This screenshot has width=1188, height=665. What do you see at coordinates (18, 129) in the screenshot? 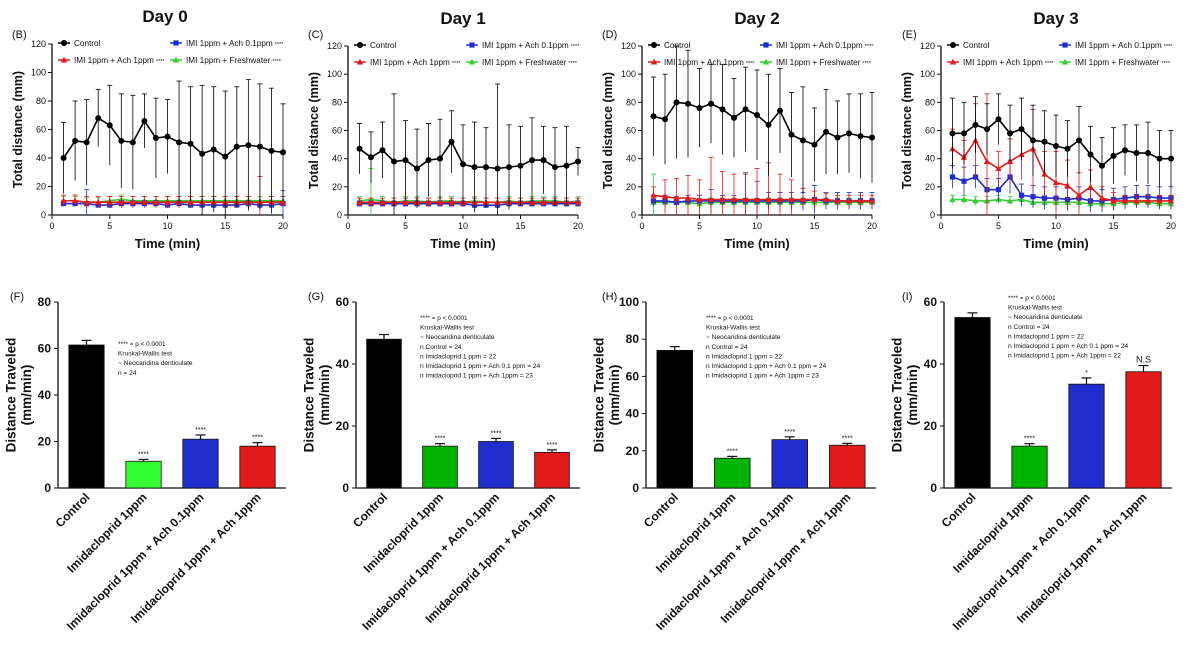
I see `y-axis-label: Total distance (mm)` at bounding box center [18, 129].